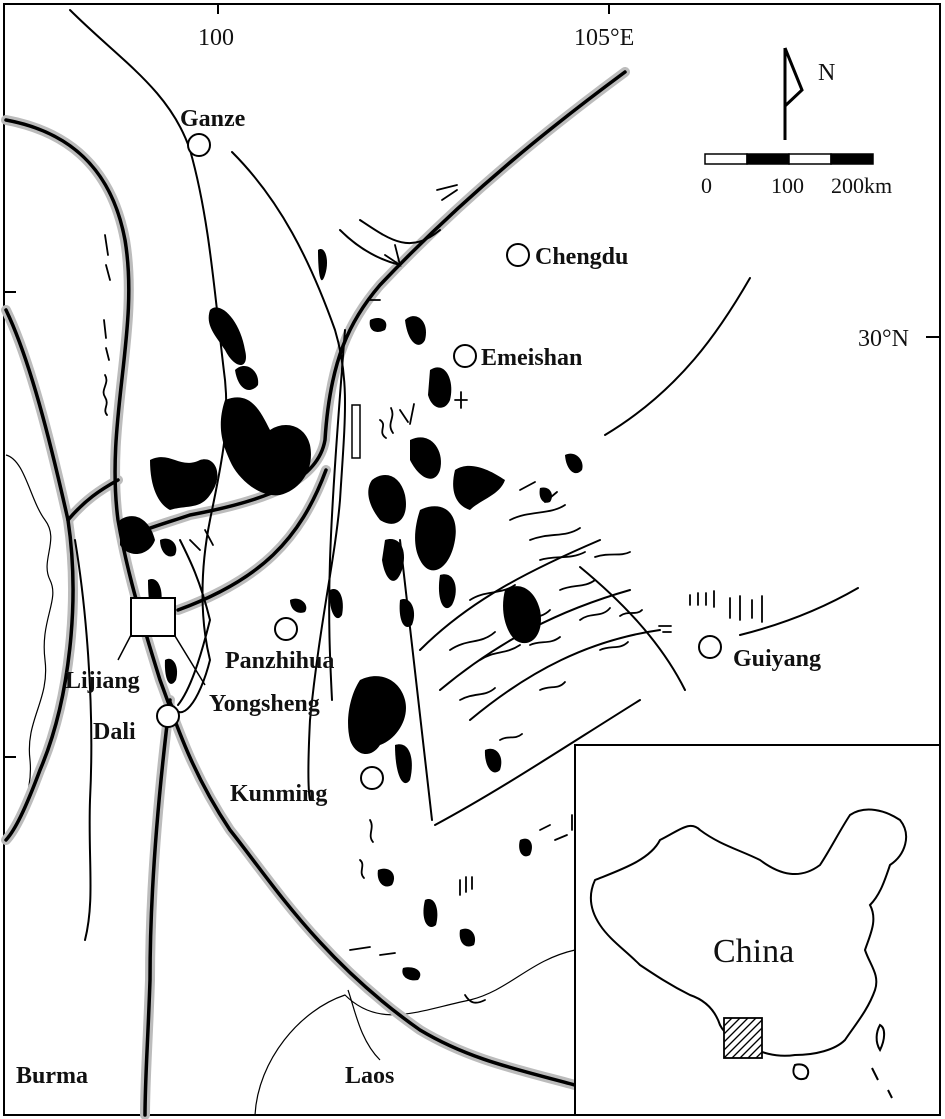 This screenshot has height=1119, width=945. I want to click on city-label-ganze: Ganze, so click(213, 119).